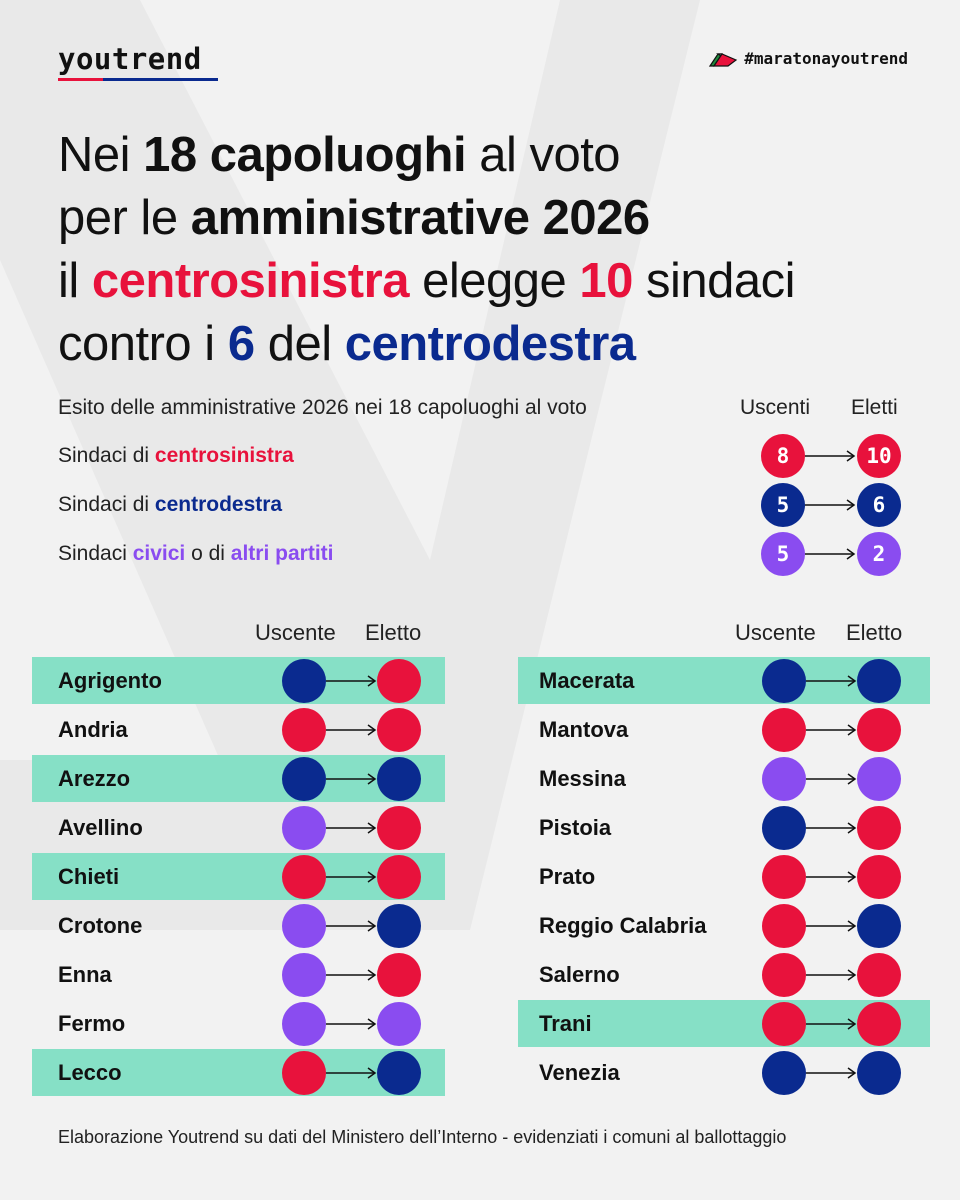  Describe the element at coordinates (783, 456) in the screenshot. I see `count-cs-uscenti: 8` at that location.